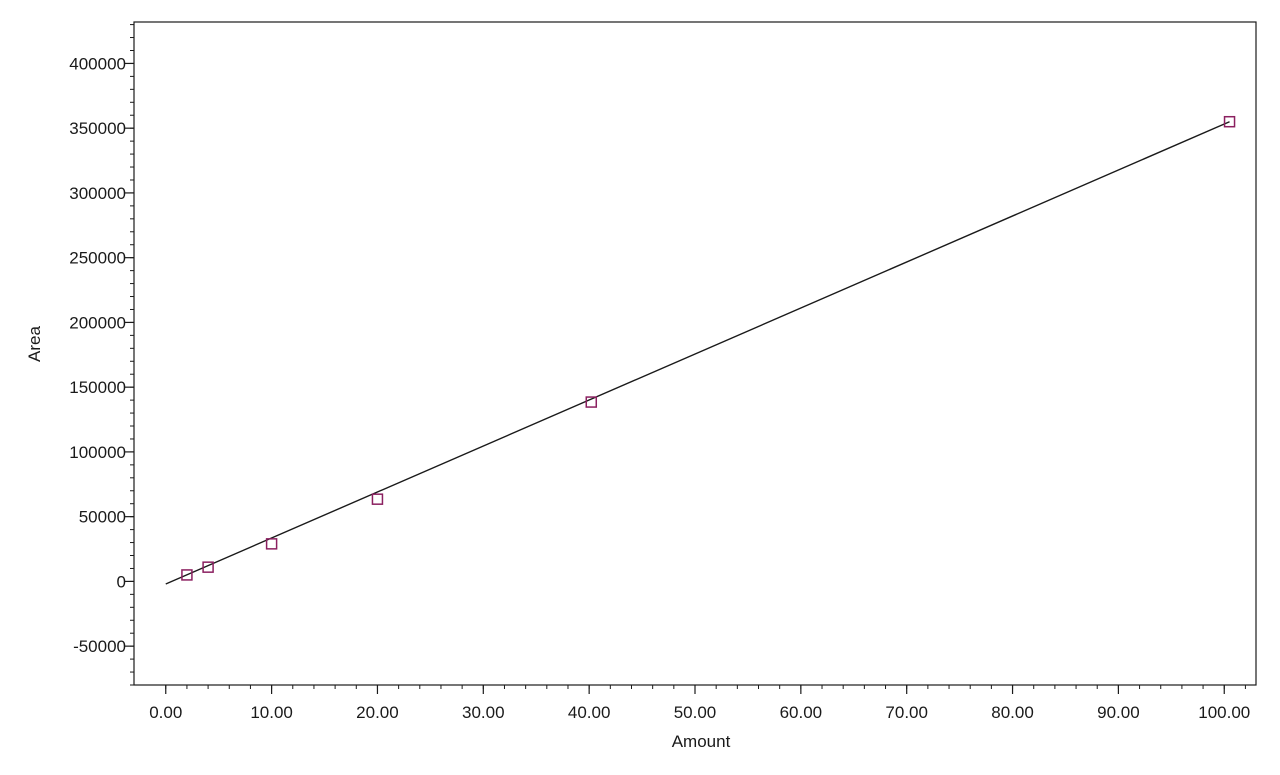 Image resolution: width=1280 pixels, height=775 pixels. What do you see at coordinates (97, 63) in the screenshot?
I see `y-tick-label: 400000` at bounding box center [97, 63].